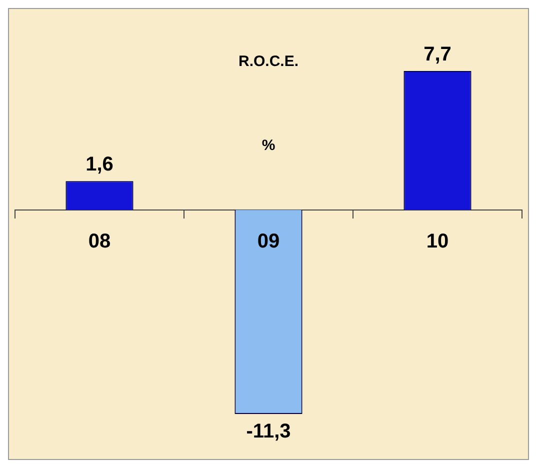  I want to click on x-tick-label: 10, so click(437, 241).